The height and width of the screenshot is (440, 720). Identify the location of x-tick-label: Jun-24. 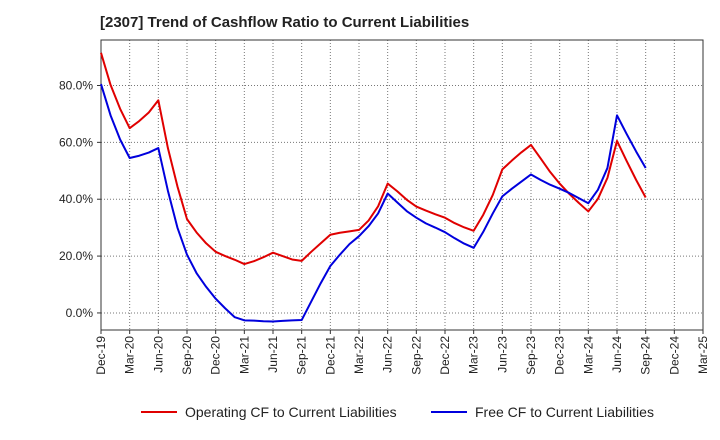
(617, 354).